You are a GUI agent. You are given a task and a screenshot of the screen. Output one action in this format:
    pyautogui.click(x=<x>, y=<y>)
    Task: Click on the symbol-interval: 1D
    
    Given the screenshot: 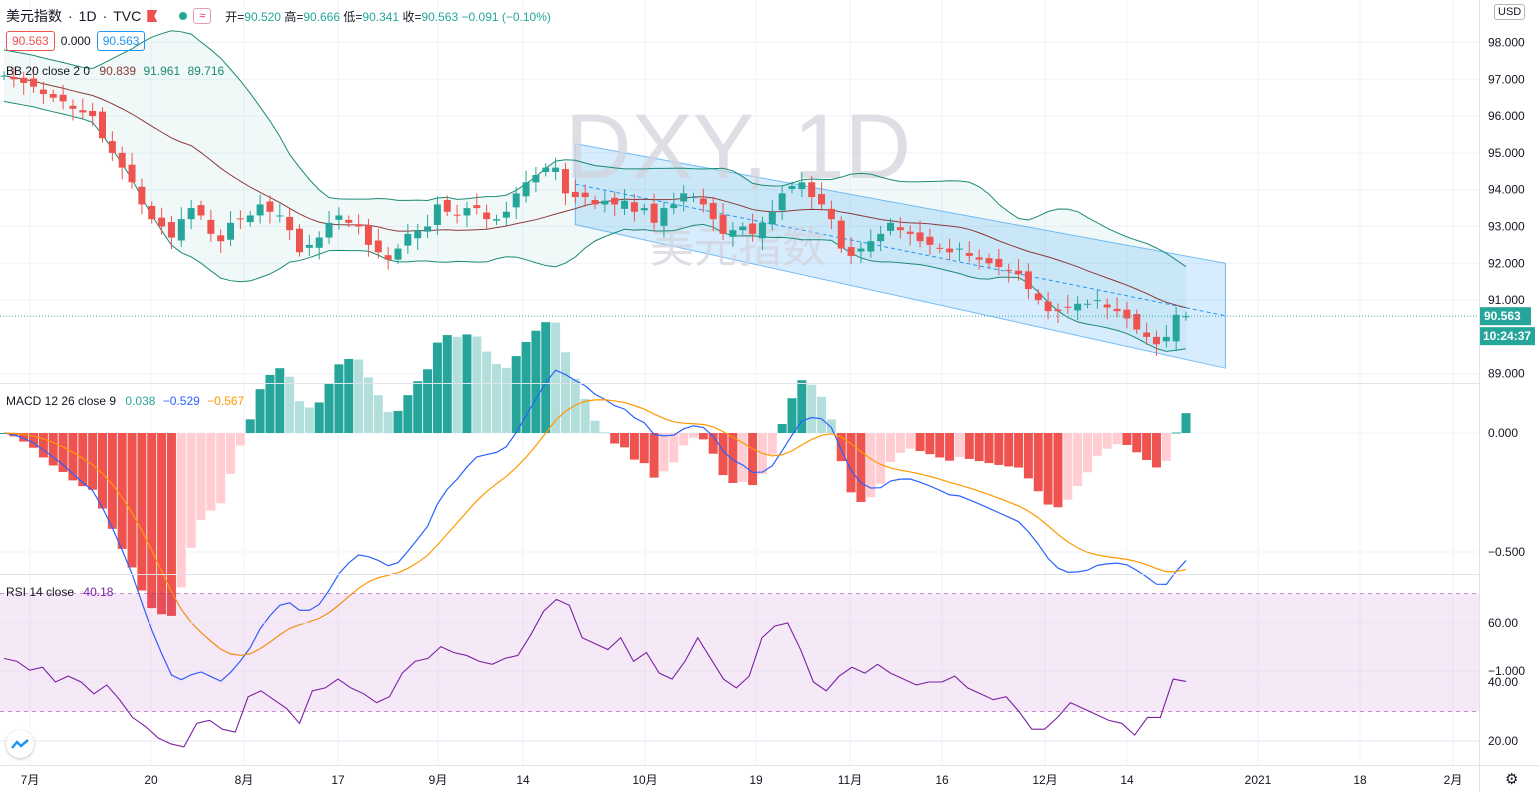 What is the action you would take?
    pyautogui.click(x=87, y=16)
    